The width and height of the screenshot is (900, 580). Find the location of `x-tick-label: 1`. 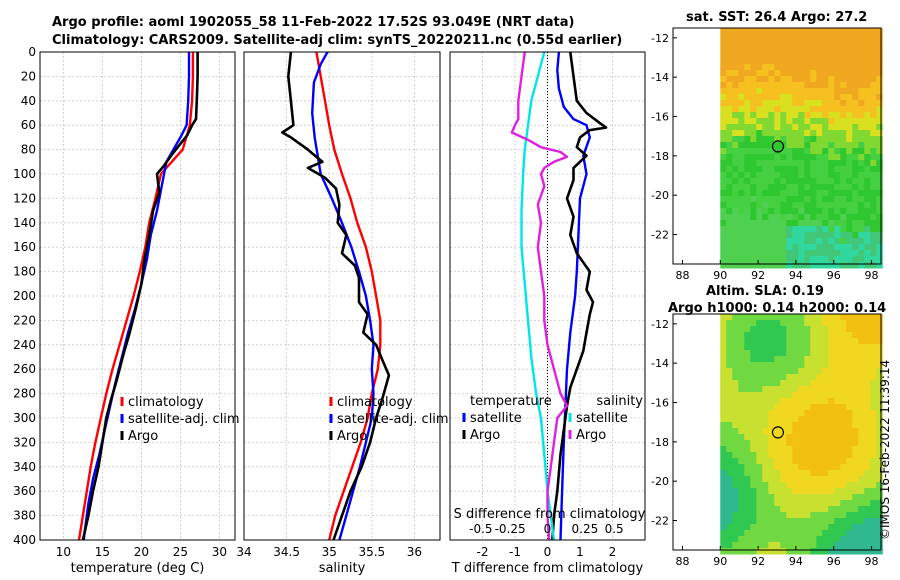

x-tick-label: 1 is located at coordinates (580, 552).